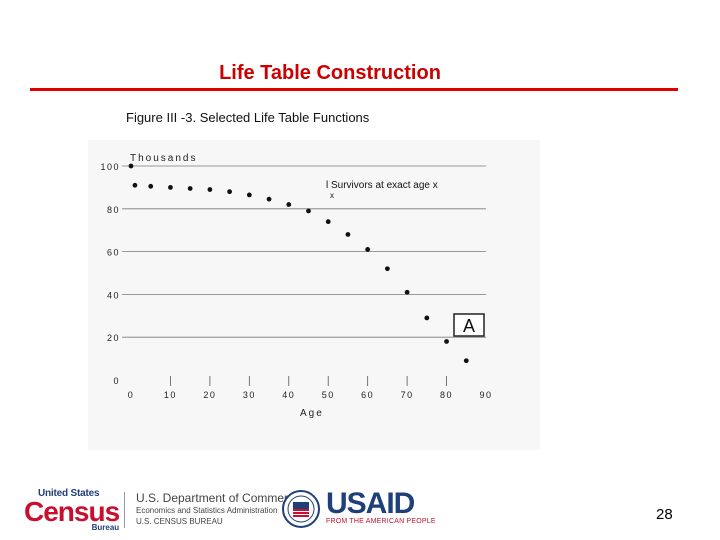 The image size is (720, 540). Describe the element at coordinates (367, 395) in the screenshot. I see `x-tick-label: 60` at that location.